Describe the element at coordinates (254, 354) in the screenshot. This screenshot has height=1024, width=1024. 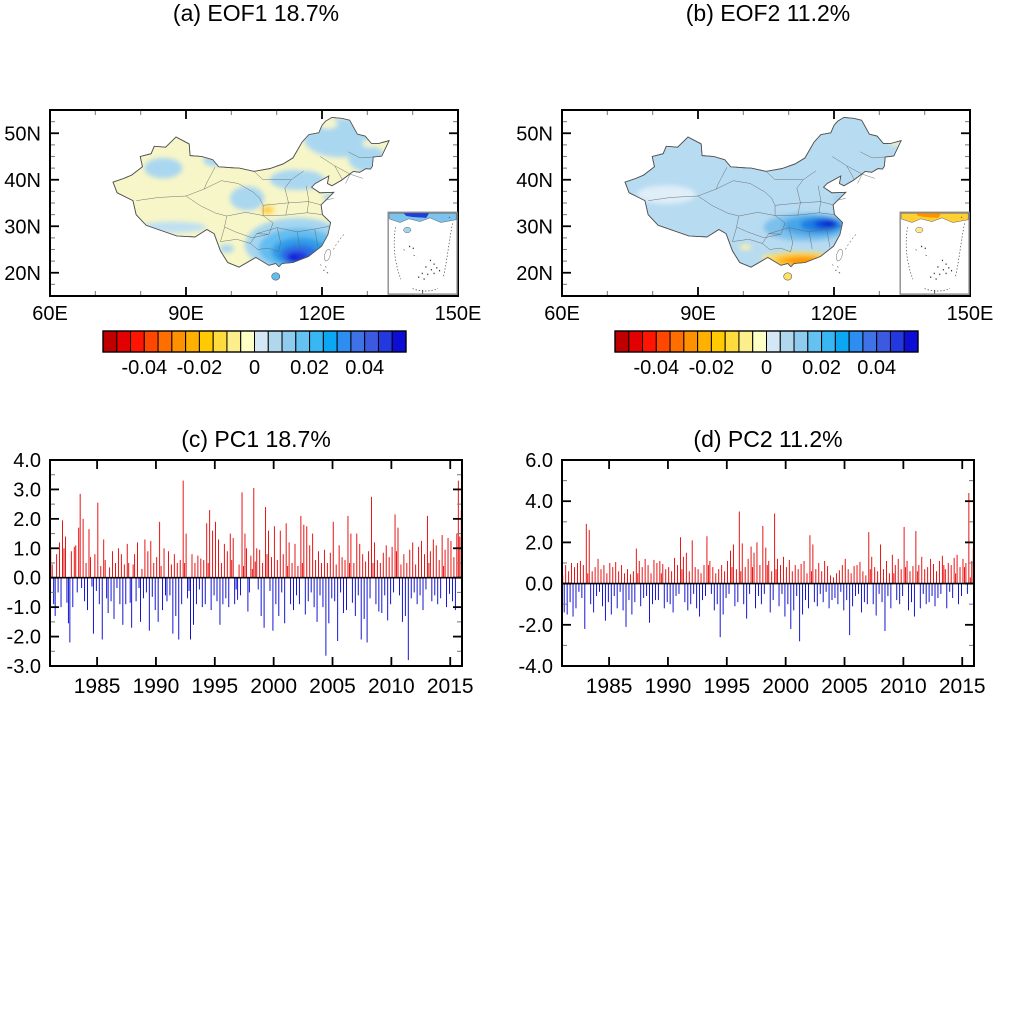
I see `colorbar-eof1: -0.04 -0.02 0 0.02 0.04` at that location.